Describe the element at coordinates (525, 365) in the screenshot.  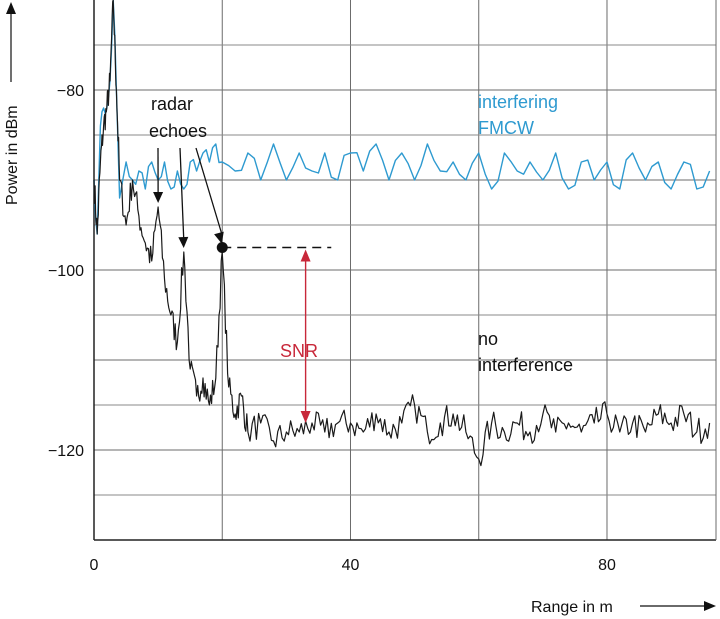
I see `no-interference-label-line2: interference` at that location.